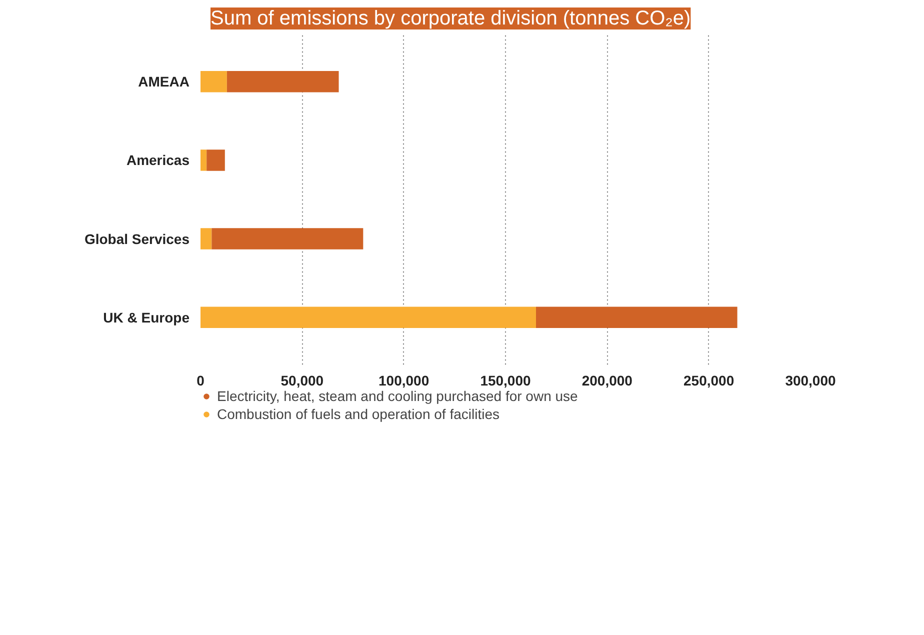 The width and height of the screenshot is (924, 635). Describe the element at coordinates (164, 82) in the screenshot. I see `y-tick-label: AMEAA` at that location.